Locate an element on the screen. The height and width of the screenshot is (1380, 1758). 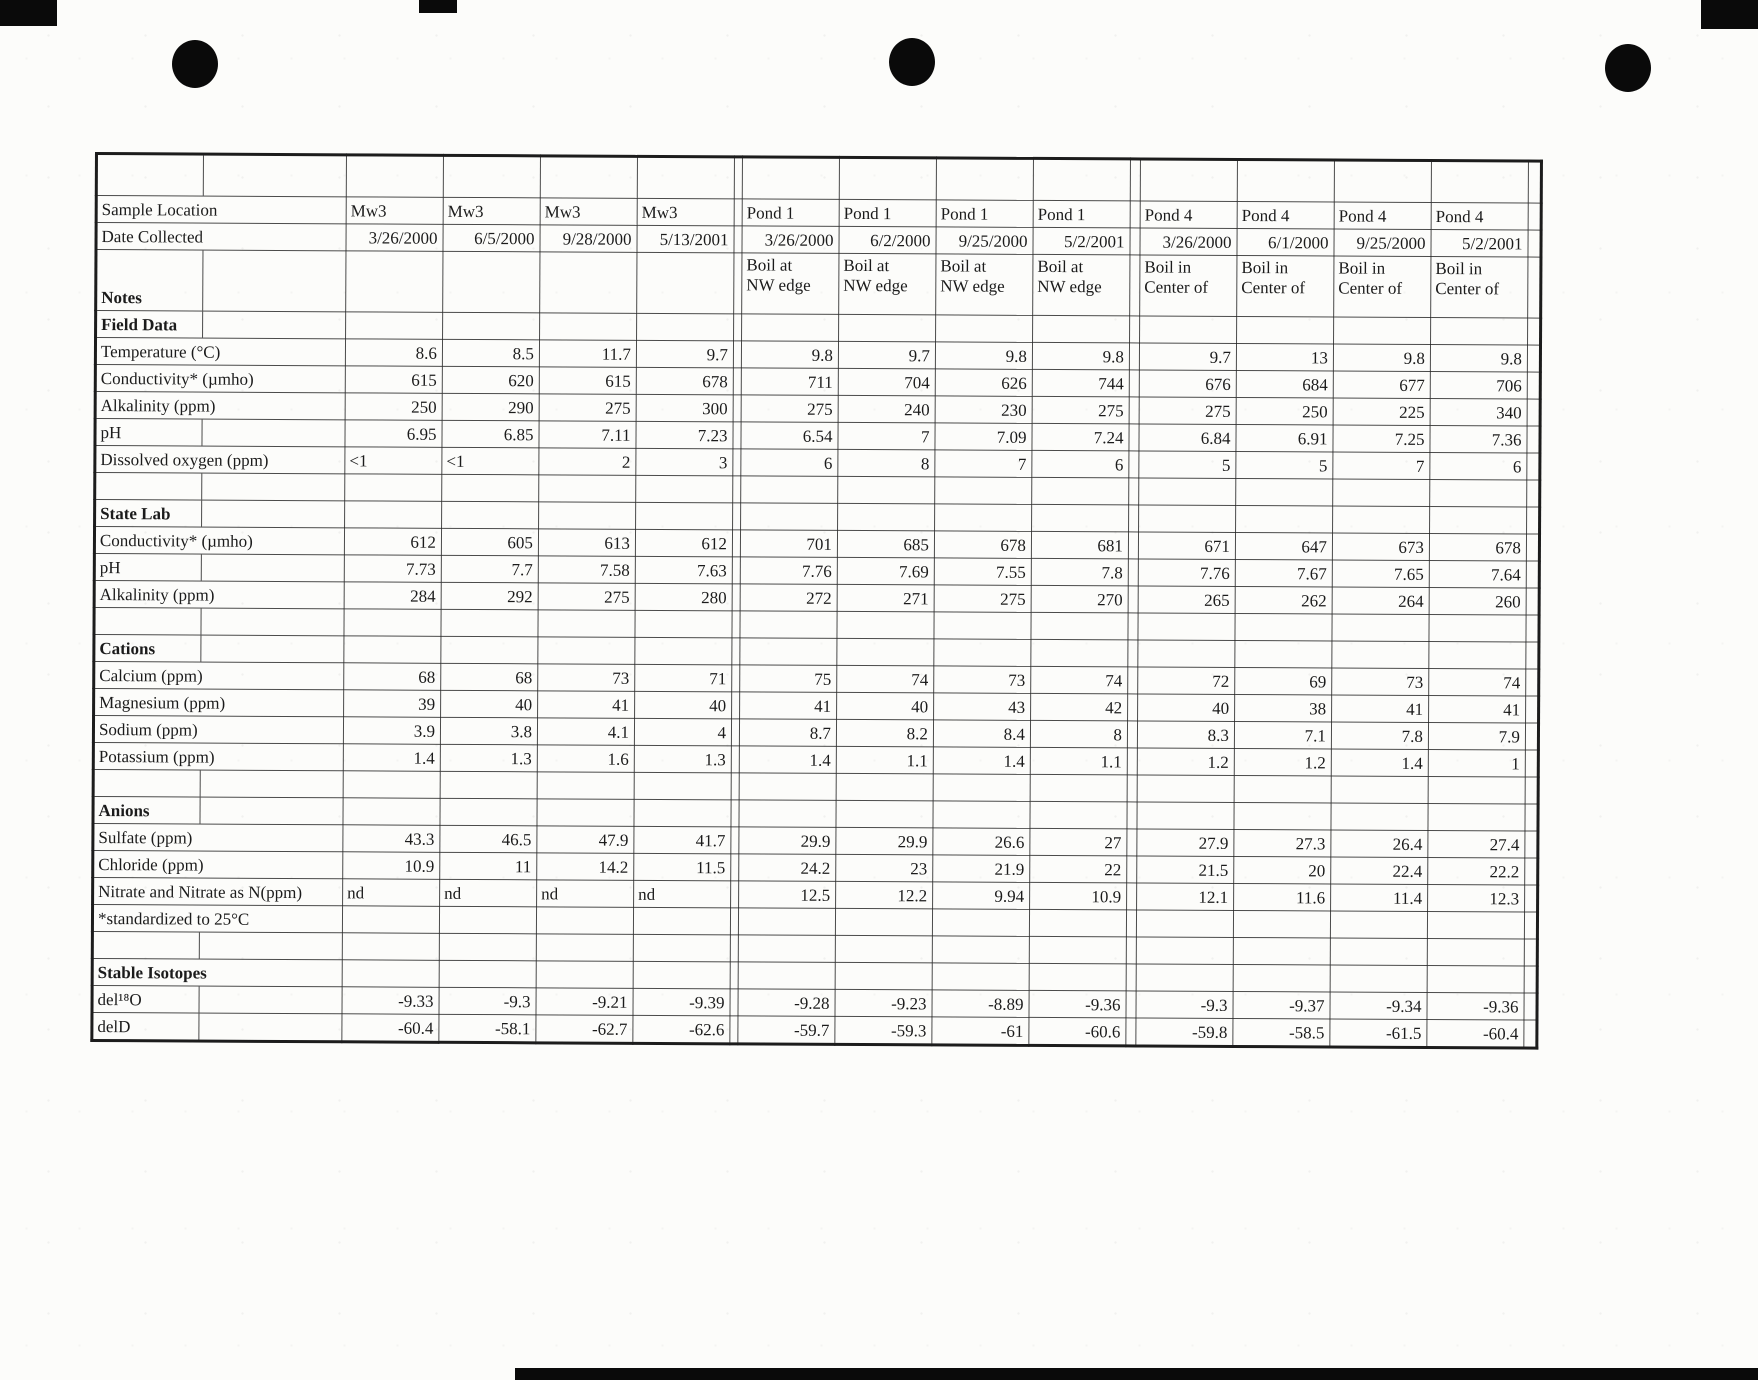
data-cell: nd is located at coordinates (585, 893).